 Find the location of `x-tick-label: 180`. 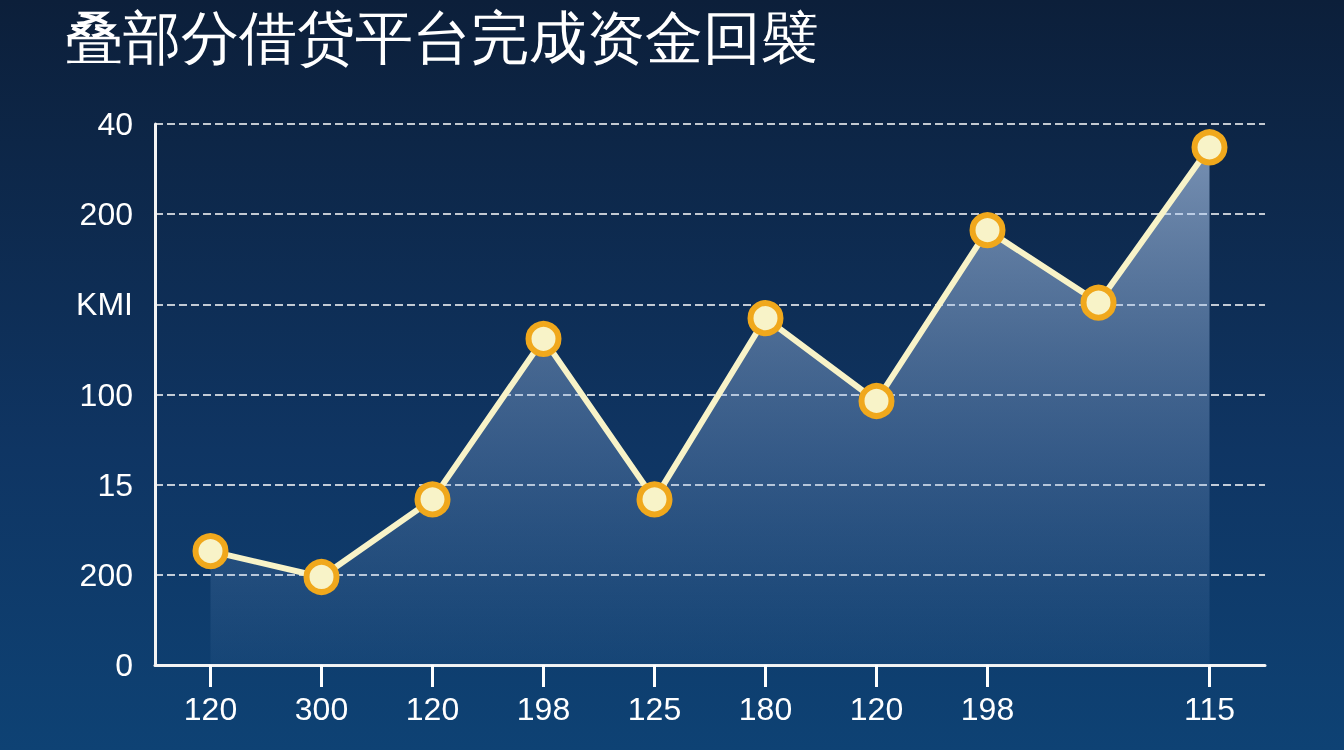

x-tick-label: 180 is located at coordinates (765, 709).